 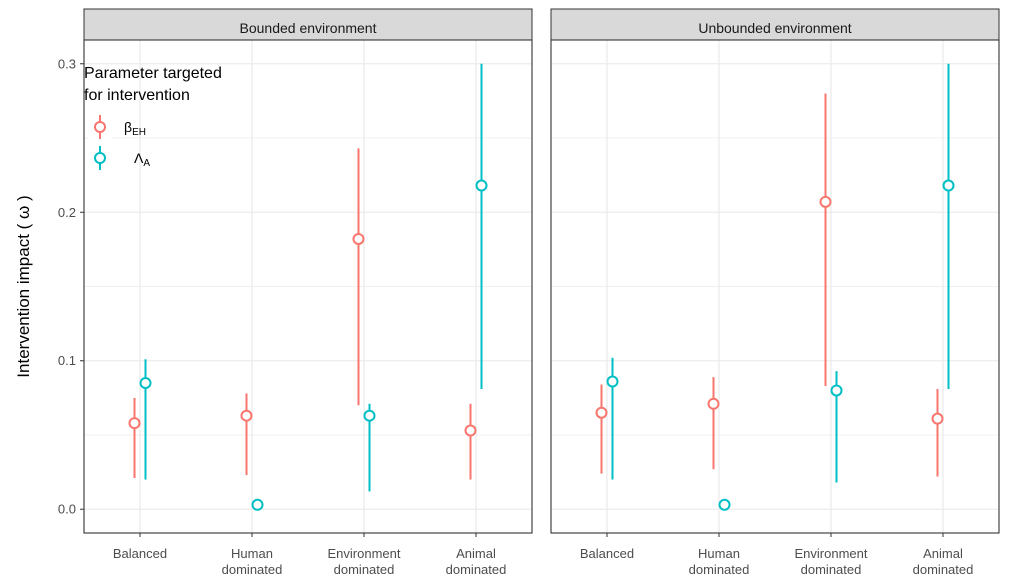 I want to click on panel-title: Bounded environment, so click(x=308, y=28).